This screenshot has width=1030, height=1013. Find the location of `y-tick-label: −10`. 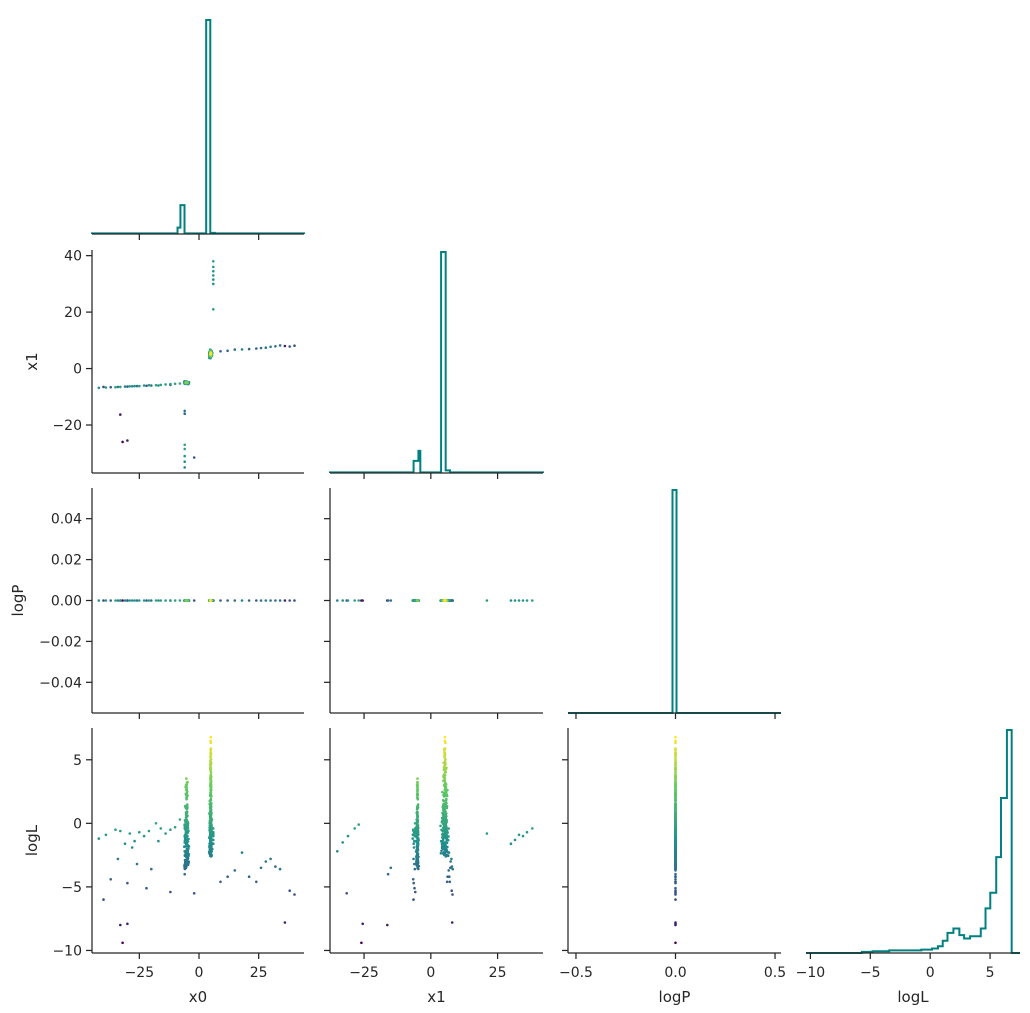

y-tick-label: −10 is located at coordinates (67, 951).